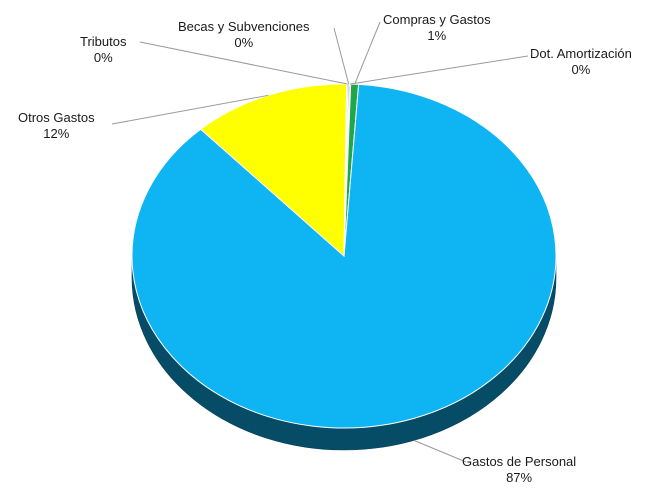 The width and height of the screenshot is (665, 488). I want to click on slice-label-dot-amortizacion: Dot. Amortización 0%, so click(581, 62).